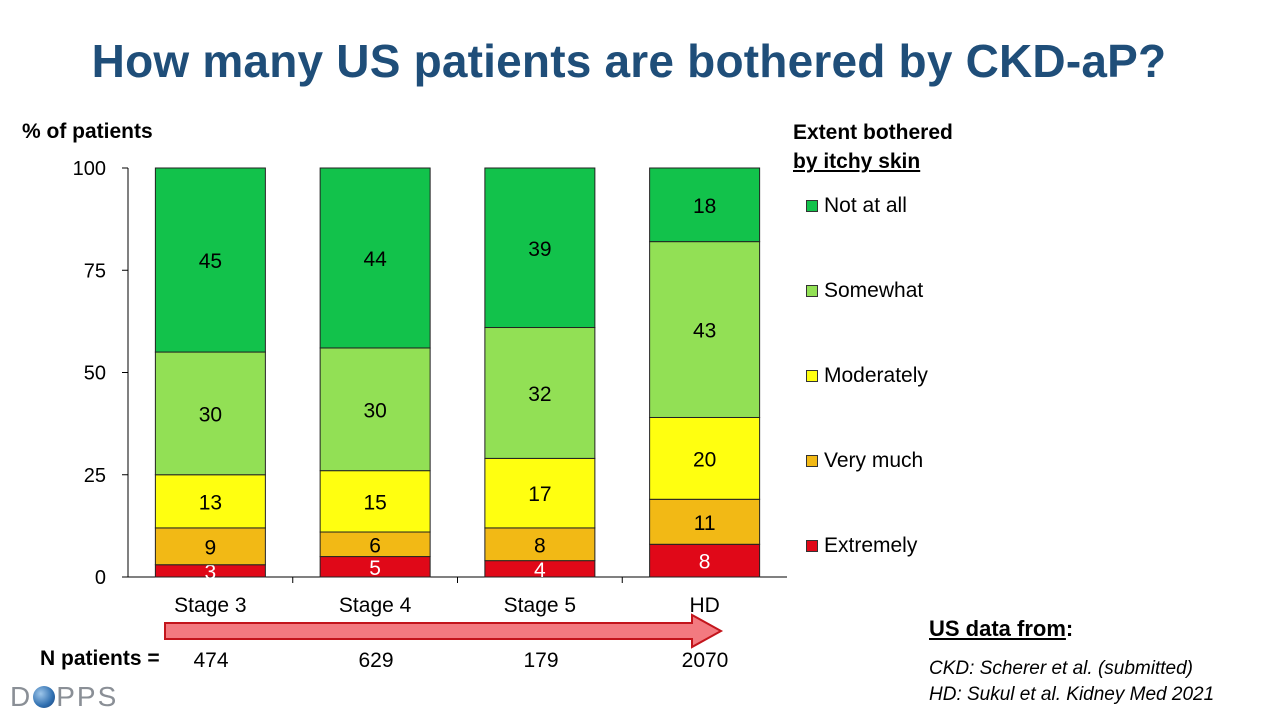 This screenshot has width=1280, height=720. Describe the element at coordinates (87, 131) in the screenshot. I see `y-axis-label: % of patients` at that location.